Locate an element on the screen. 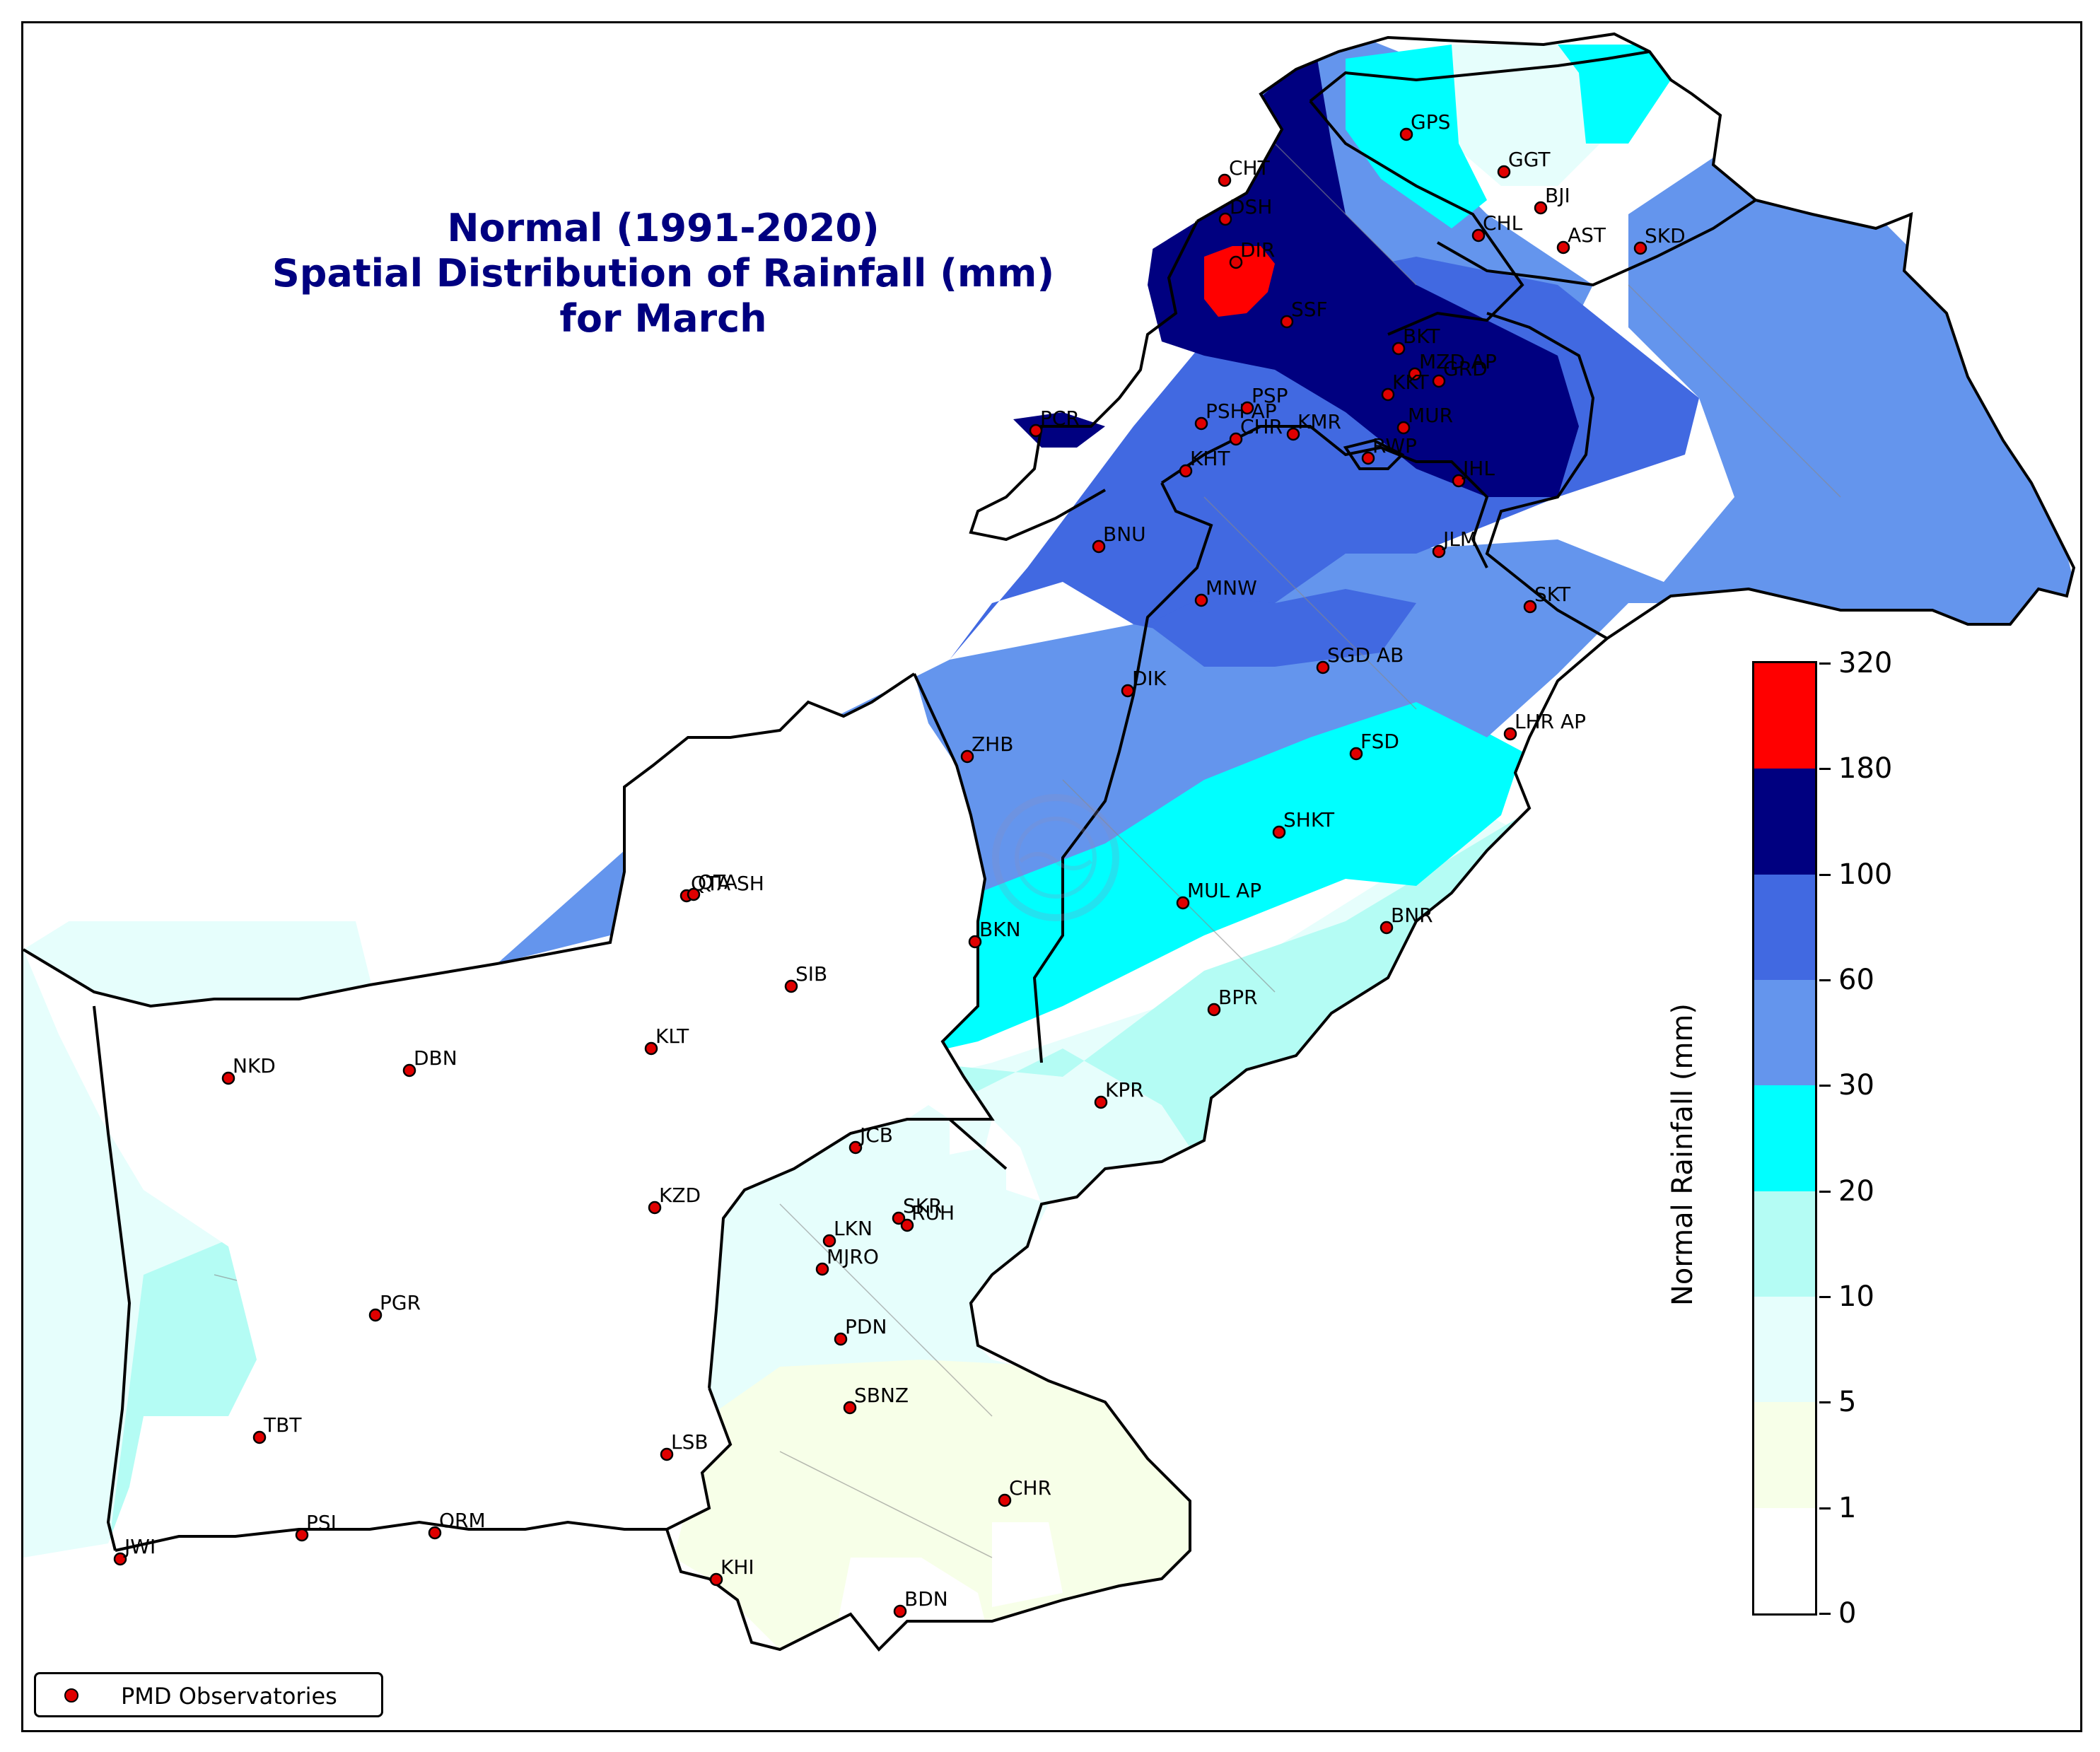 This screenshot has width=2100, height=1752. station-label: LHR AP is located at coordinates (1550, 721).